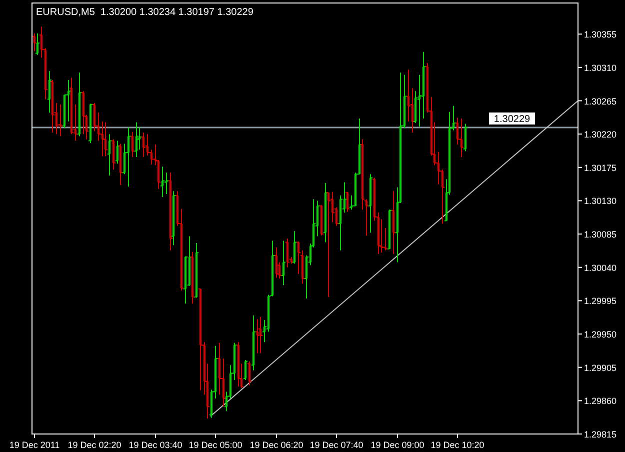  Describe the element at coordinates (600, 267) in the screenshot. I see `y-tick-label: 1.30040` at that location.